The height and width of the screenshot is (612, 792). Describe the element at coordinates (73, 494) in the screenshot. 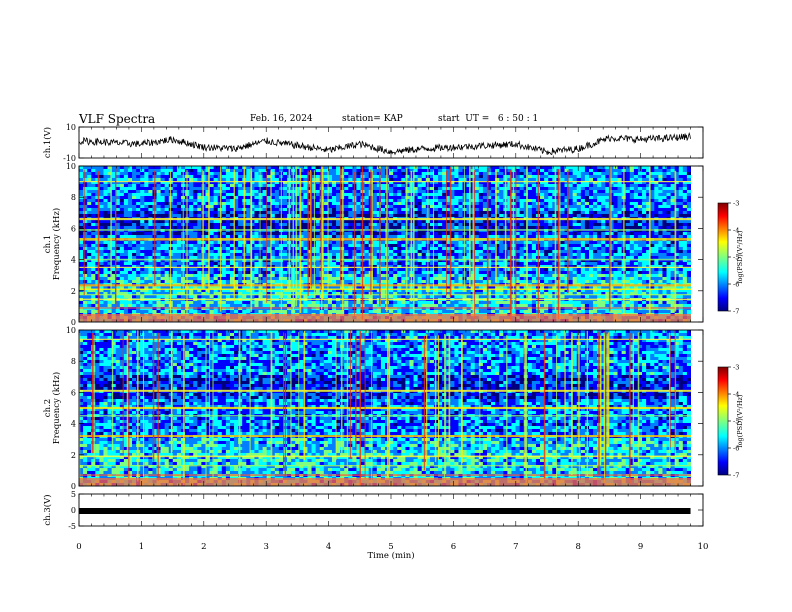

I see `ch3-waveform-ytick-label: 5` at that location.